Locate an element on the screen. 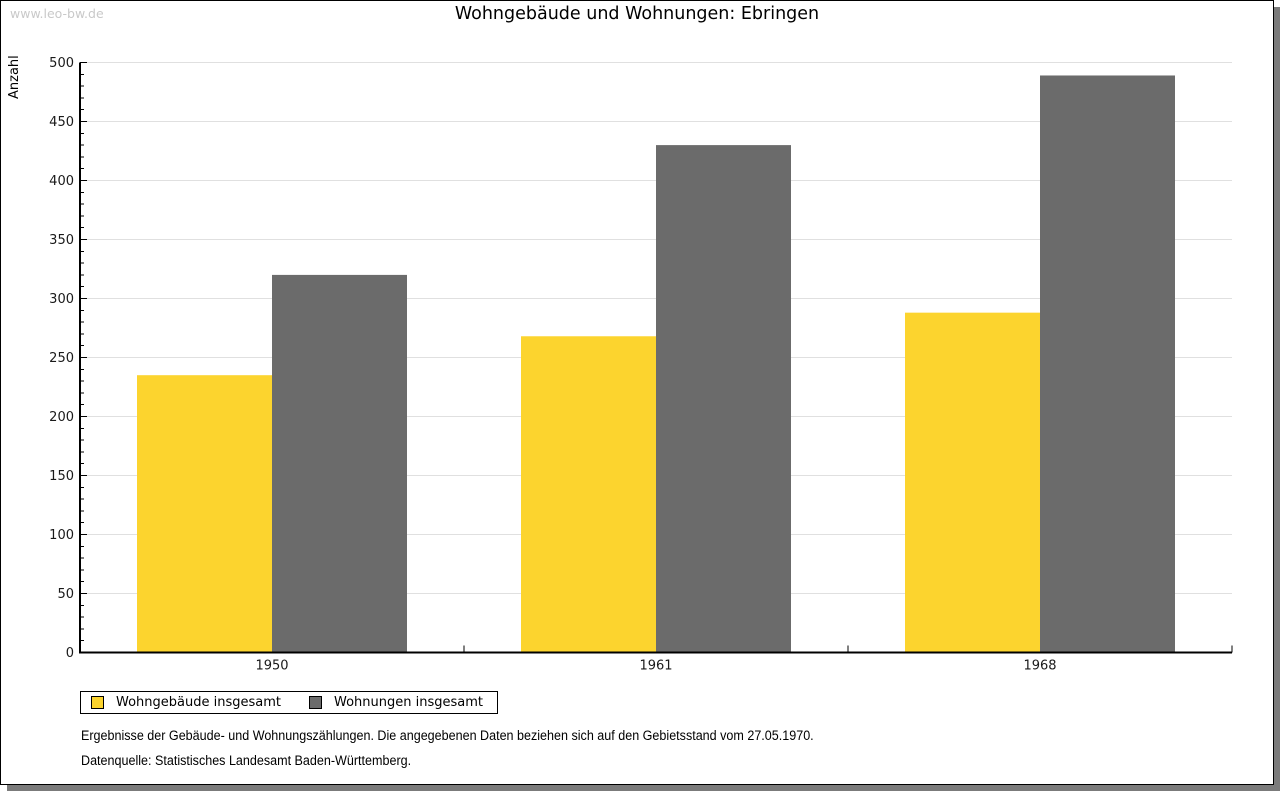  y-tick-label: 350 is located at coordinates (61, 240).